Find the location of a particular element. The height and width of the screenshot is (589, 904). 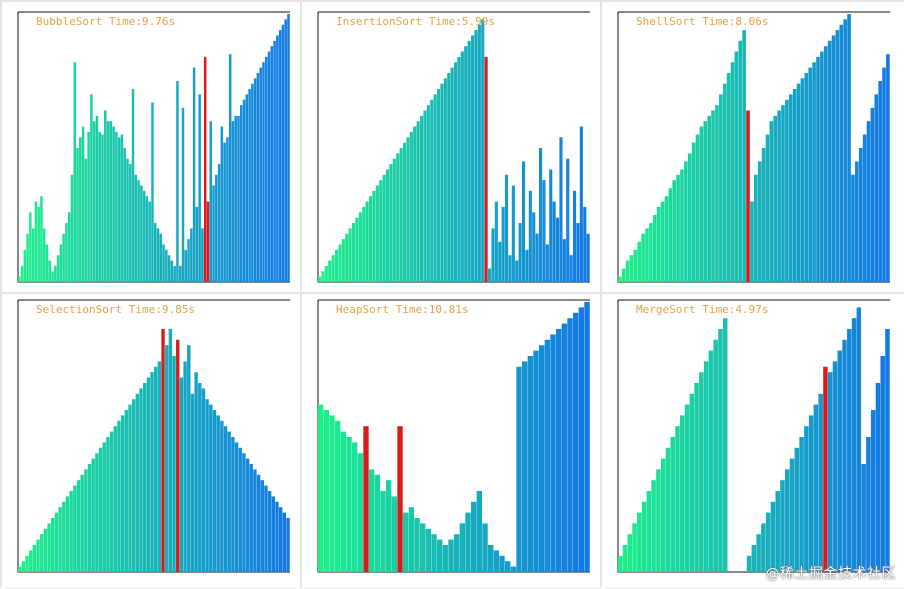

bubble-title: BubbleSort Time:9.76s is located at coordinates (105, 21).